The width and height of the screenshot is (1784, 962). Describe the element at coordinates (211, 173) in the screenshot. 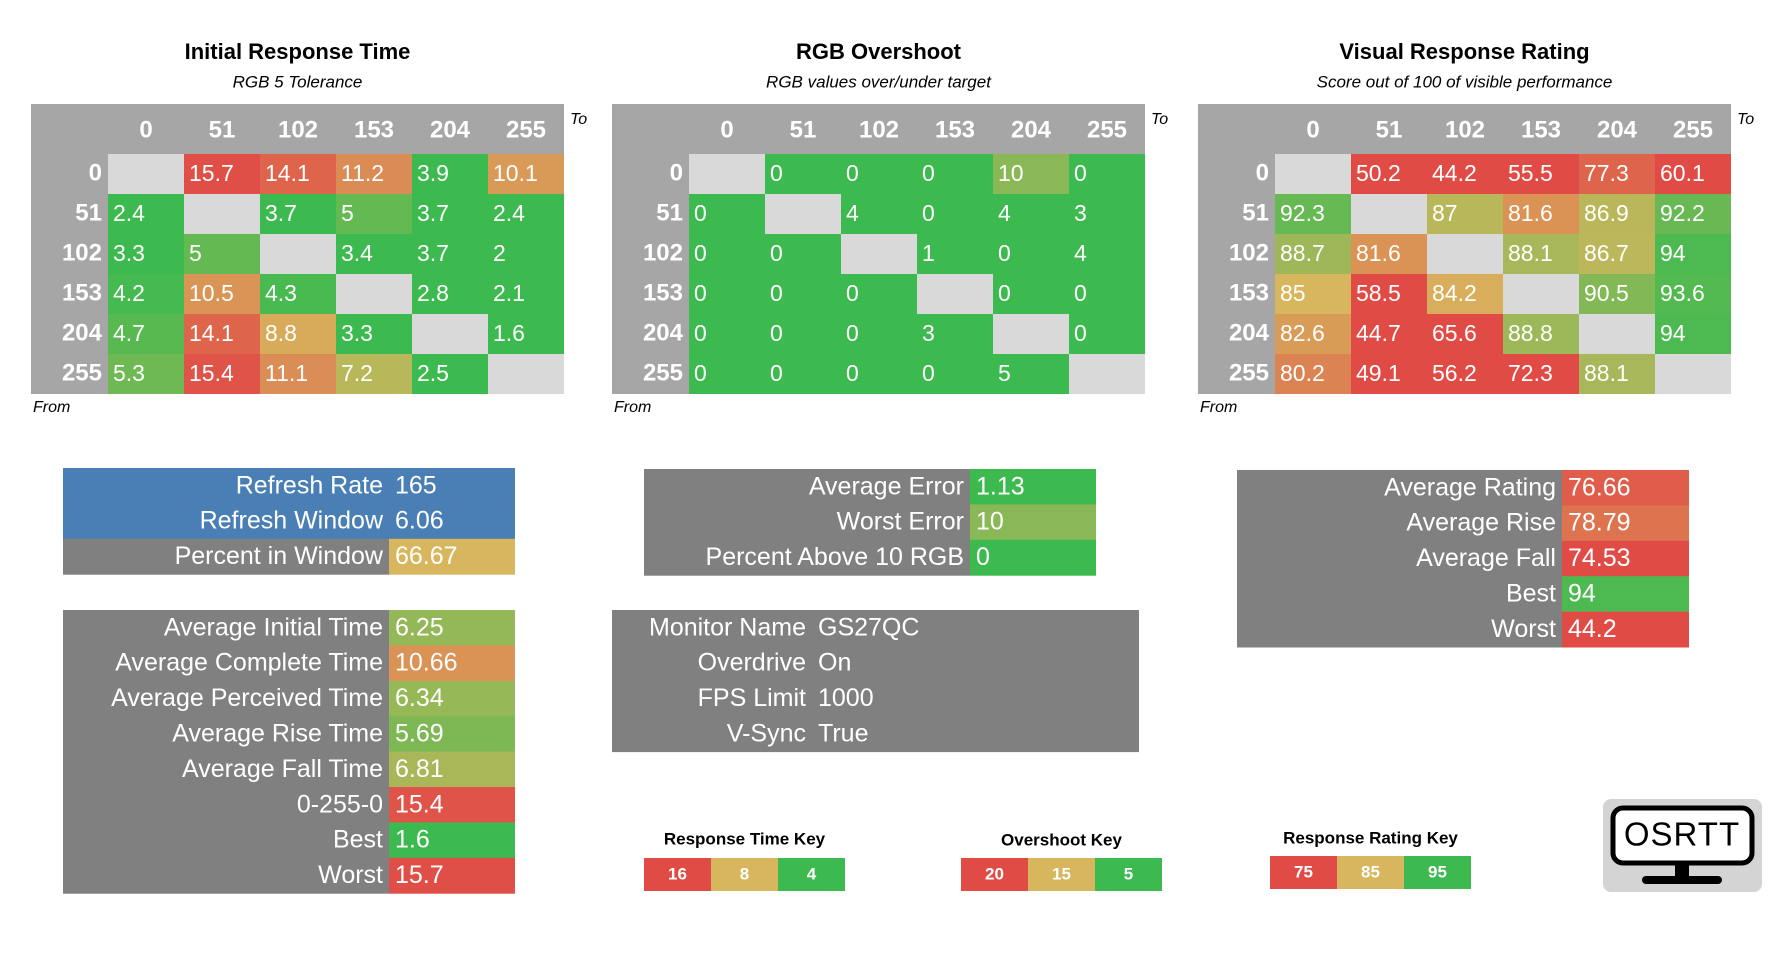

I see `cell-value: 15.7` at that location.